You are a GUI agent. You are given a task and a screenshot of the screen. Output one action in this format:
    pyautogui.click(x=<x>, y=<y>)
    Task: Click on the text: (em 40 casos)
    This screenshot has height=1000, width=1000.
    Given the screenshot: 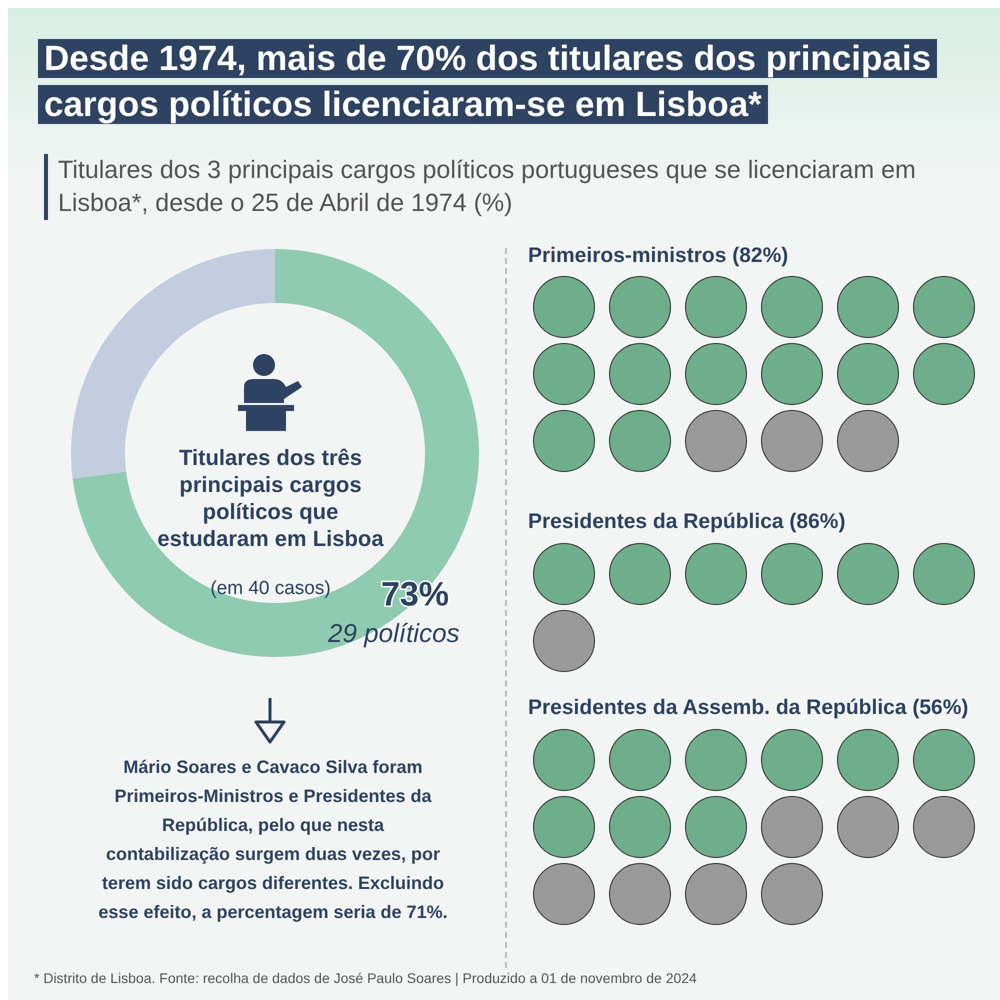 What is the action you would take?
    pyautogui.click(x=270, y=588)
    